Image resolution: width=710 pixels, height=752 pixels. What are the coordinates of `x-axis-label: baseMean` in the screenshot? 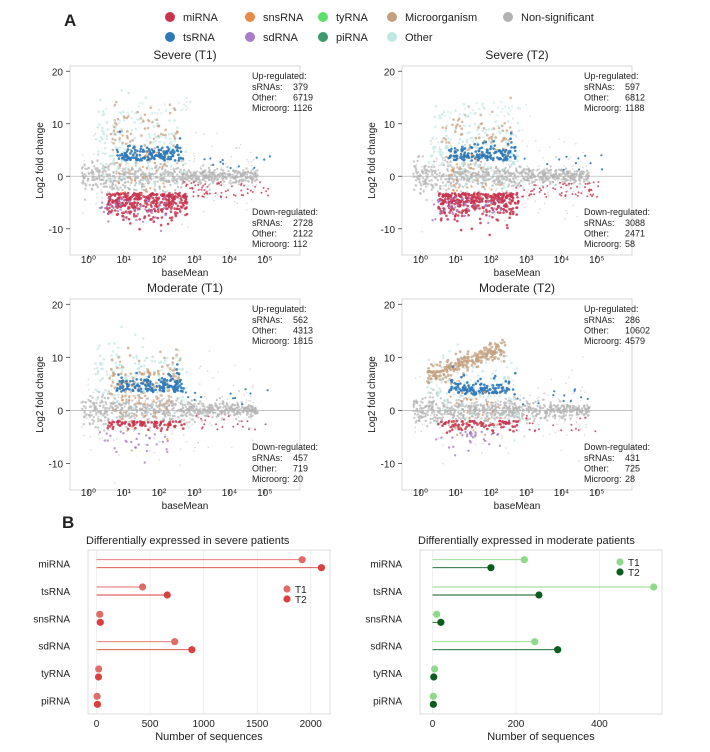 It's located at (185, 273).